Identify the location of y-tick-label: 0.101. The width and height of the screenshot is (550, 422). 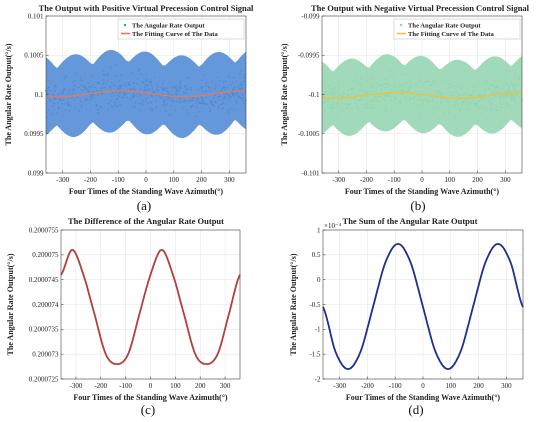
(36, 16).